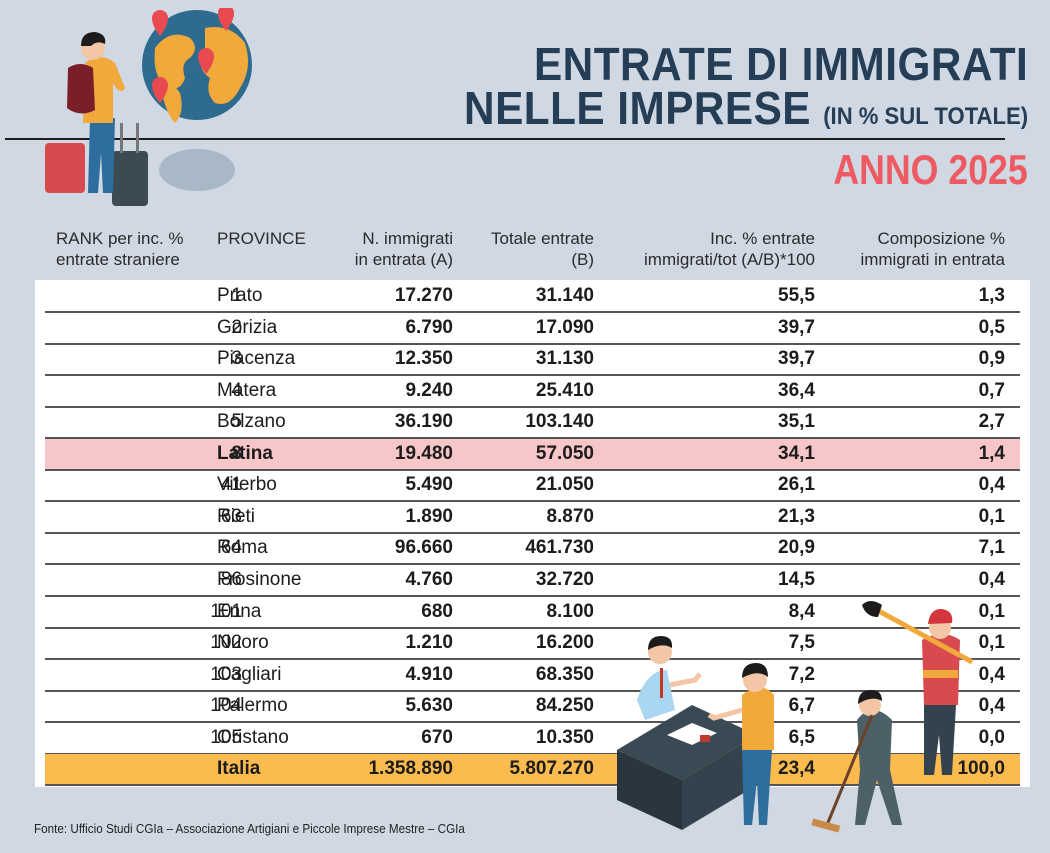  Describe the element at coordinates (236, 327) in the screenshot. I see `cell-rank: 2` at that location.